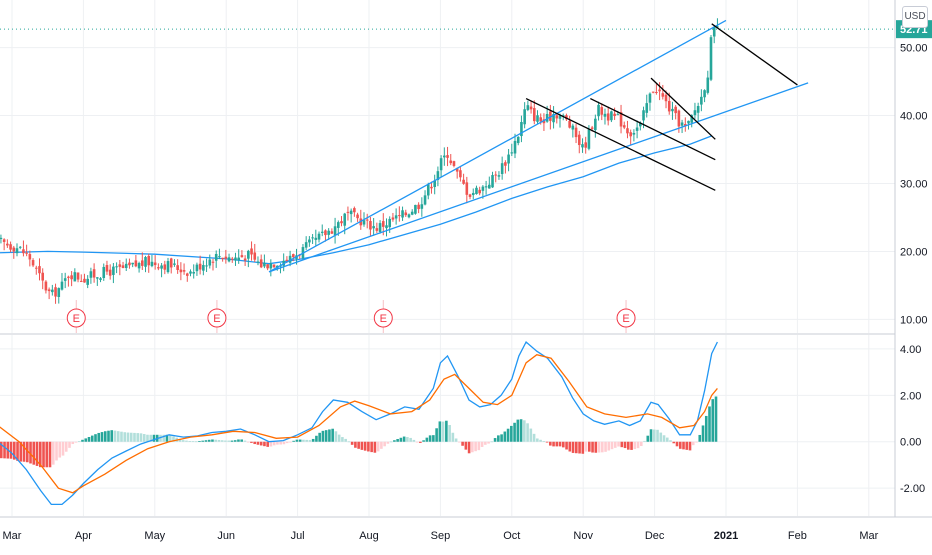 The image size is (932, 555). Describe the element at coordinates (441, 536) in the screenshot. I see `x-tick-label: Sep` at that location.